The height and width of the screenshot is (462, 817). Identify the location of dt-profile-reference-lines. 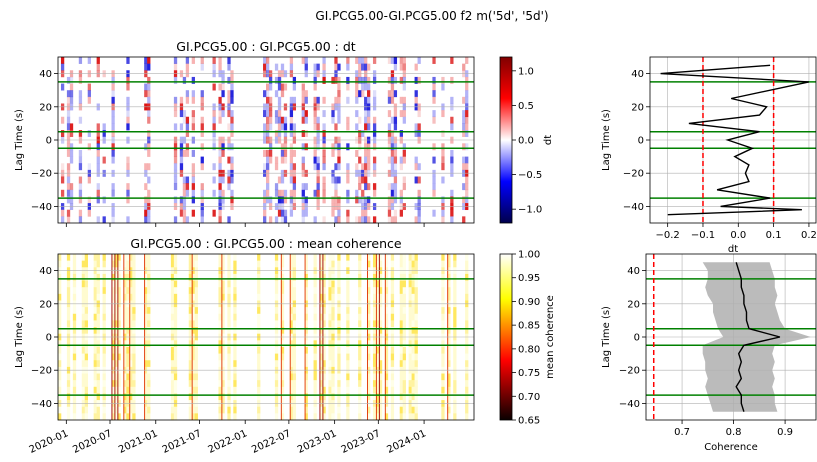
(733, 140).